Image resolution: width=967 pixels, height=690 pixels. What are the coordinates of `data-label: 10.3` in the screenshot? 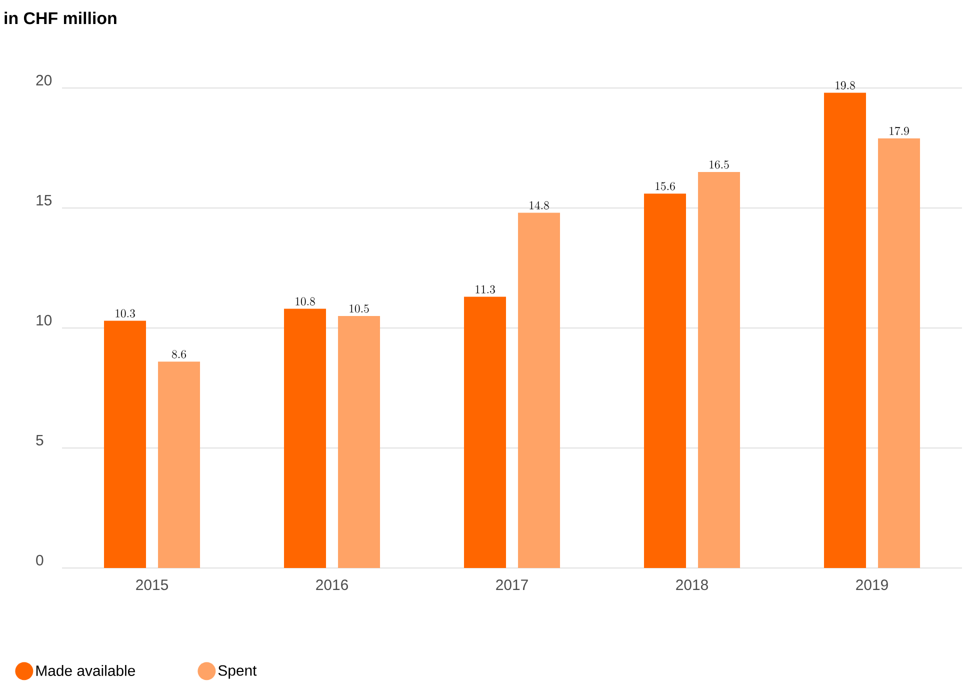 It's located at (125, 313).